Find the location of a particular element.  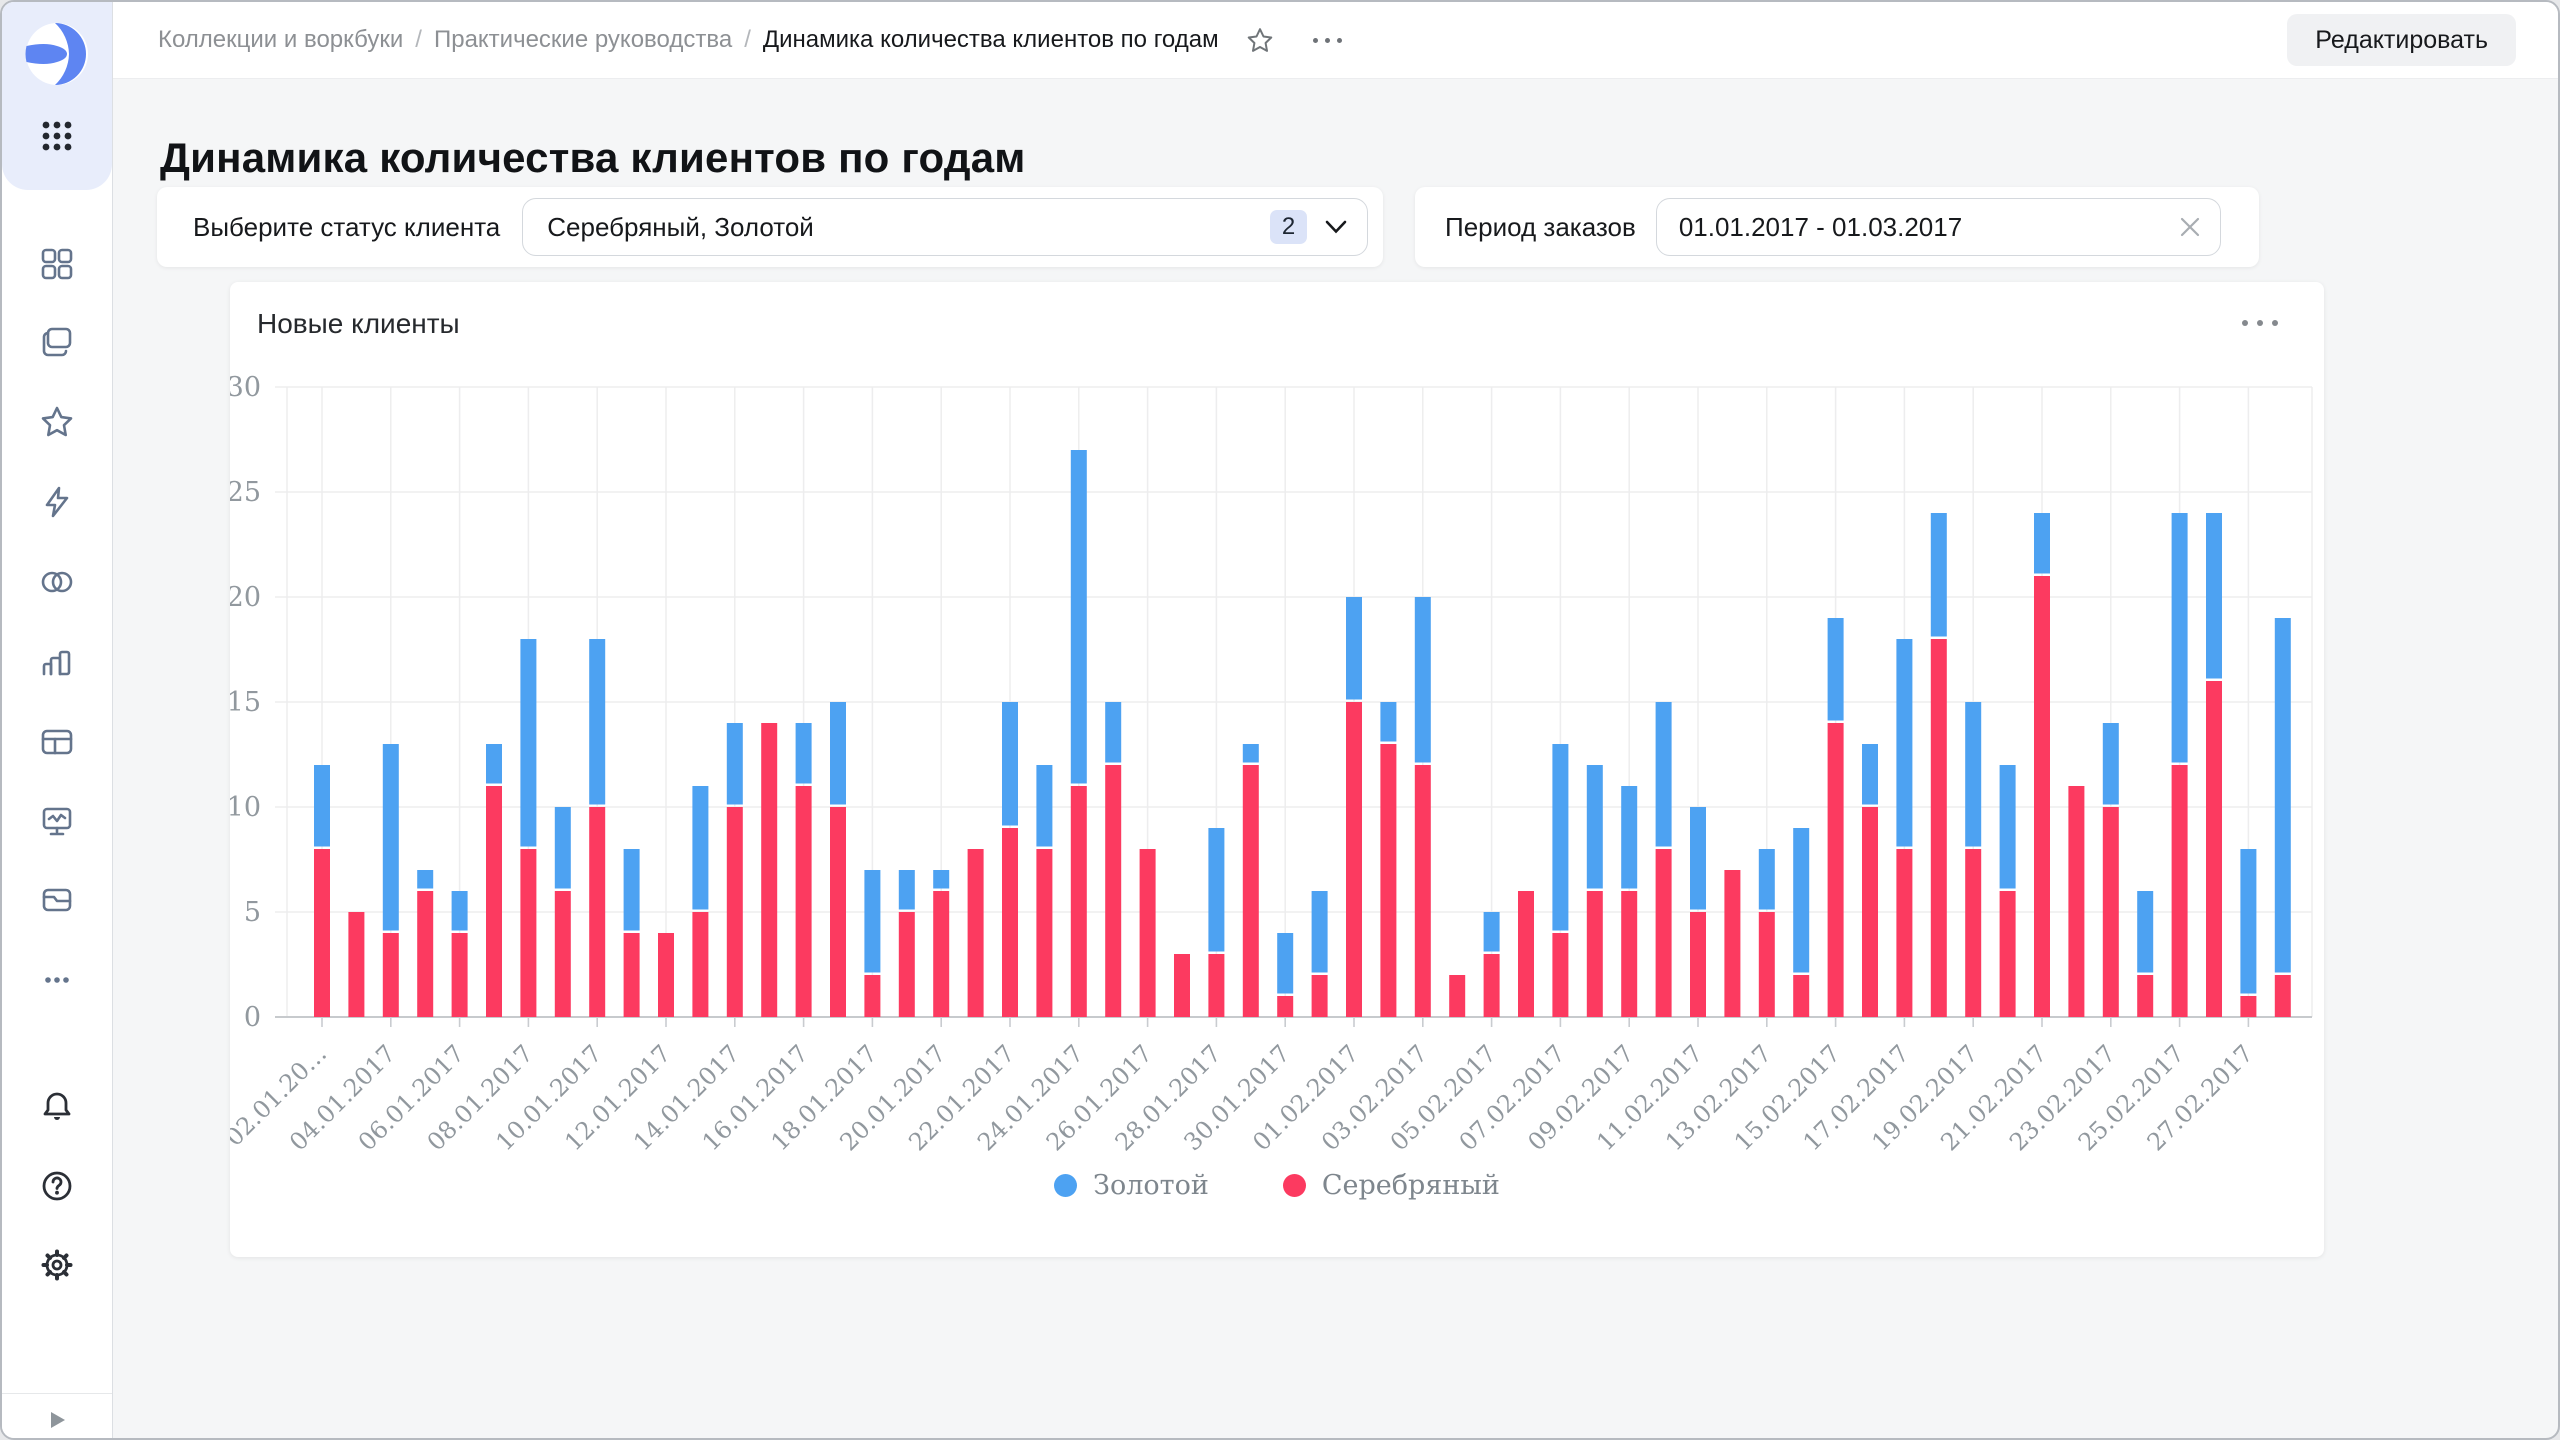

legend-dot-gold is located at coordinates (1066, 1185).